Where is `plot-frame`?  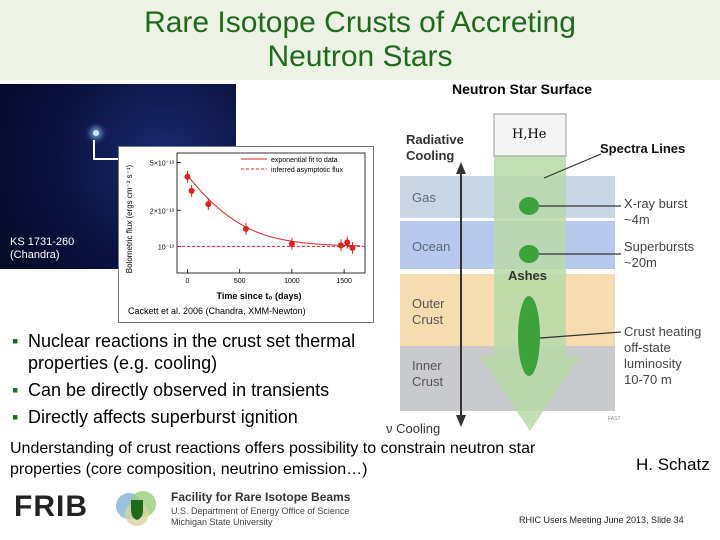 plot-frame is located at coordinates (271, 213).